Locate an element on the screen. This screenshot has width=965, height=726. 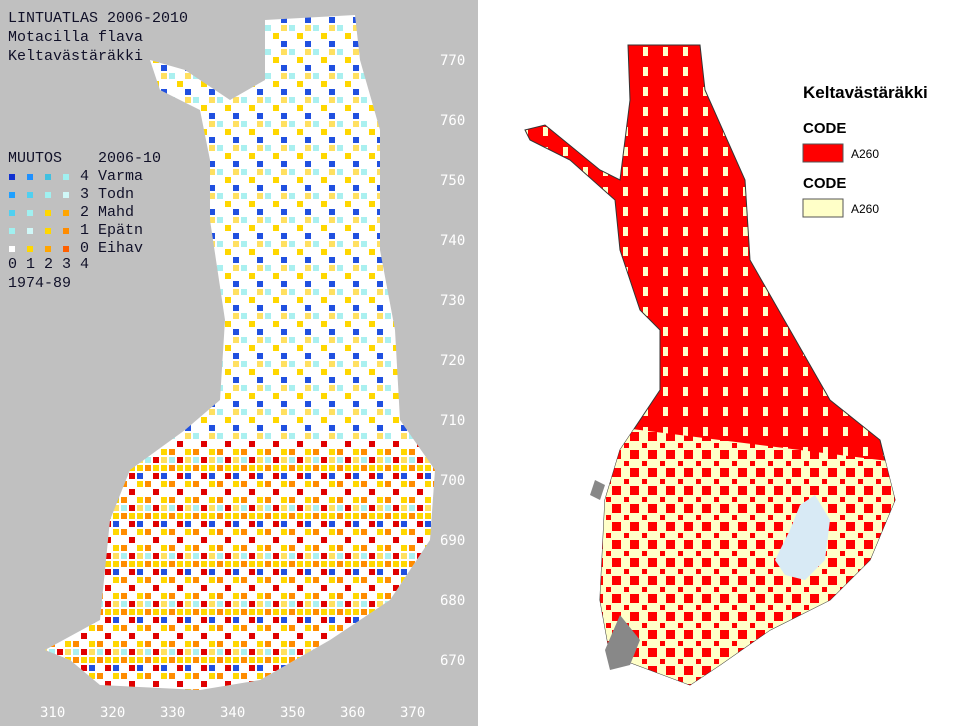
right-legend: Keltavästäräkki CODE A260 CODE A260 is located at coordinates (865, 150).